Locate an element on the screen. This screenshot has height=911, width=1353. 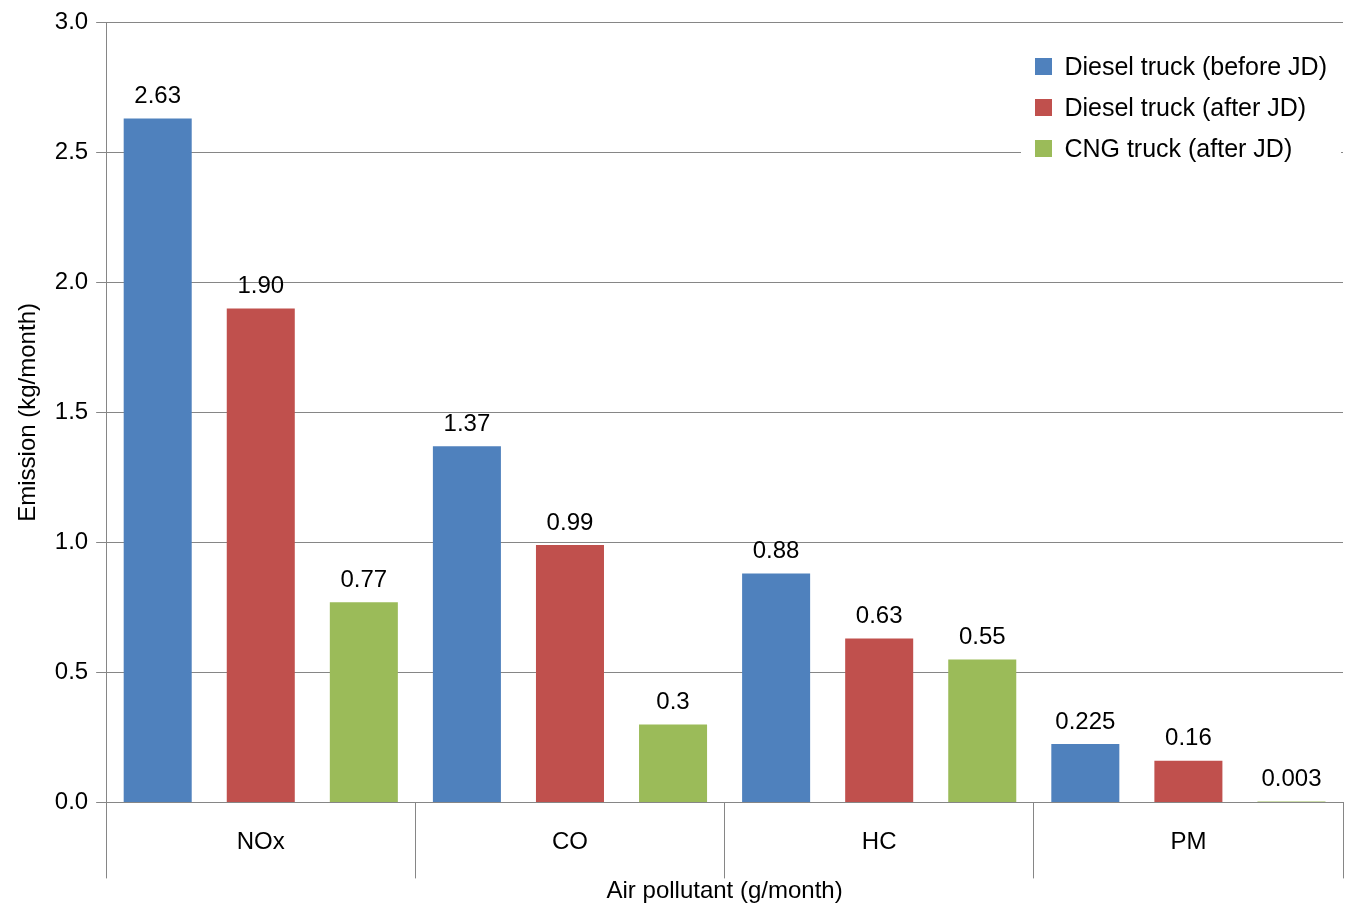
legend-label: Diesel truck (after JD) is located at coordinates (1185, 108).